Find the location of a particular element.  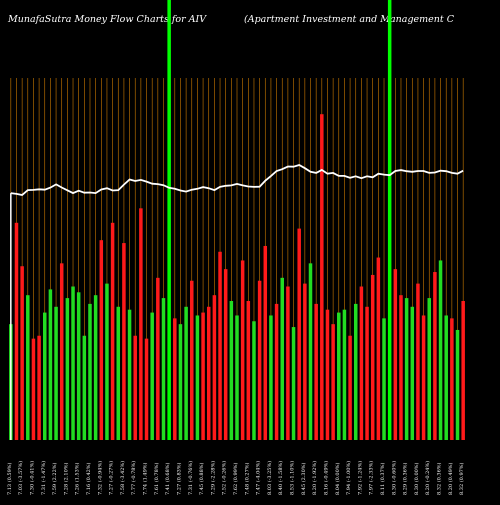

x-tick-label: 7.13 (0.59%) is located at coordinates (9, 478).